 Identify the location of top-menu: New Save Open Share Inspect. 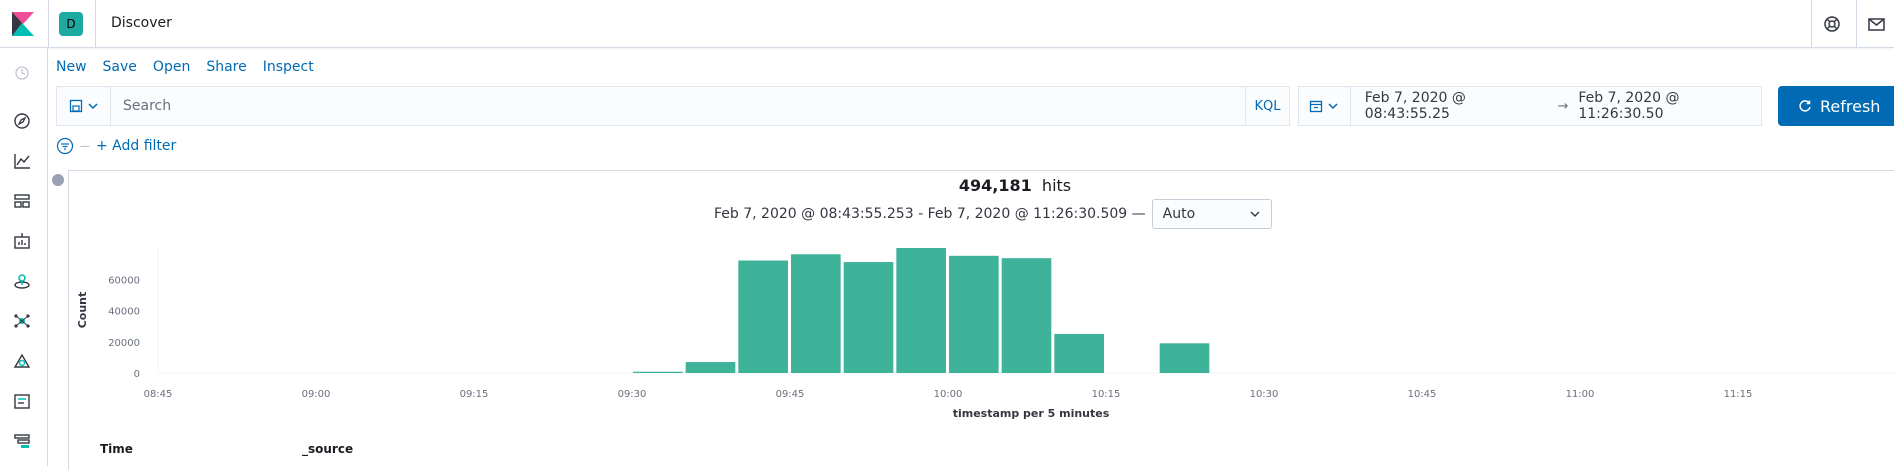
(185, 67).